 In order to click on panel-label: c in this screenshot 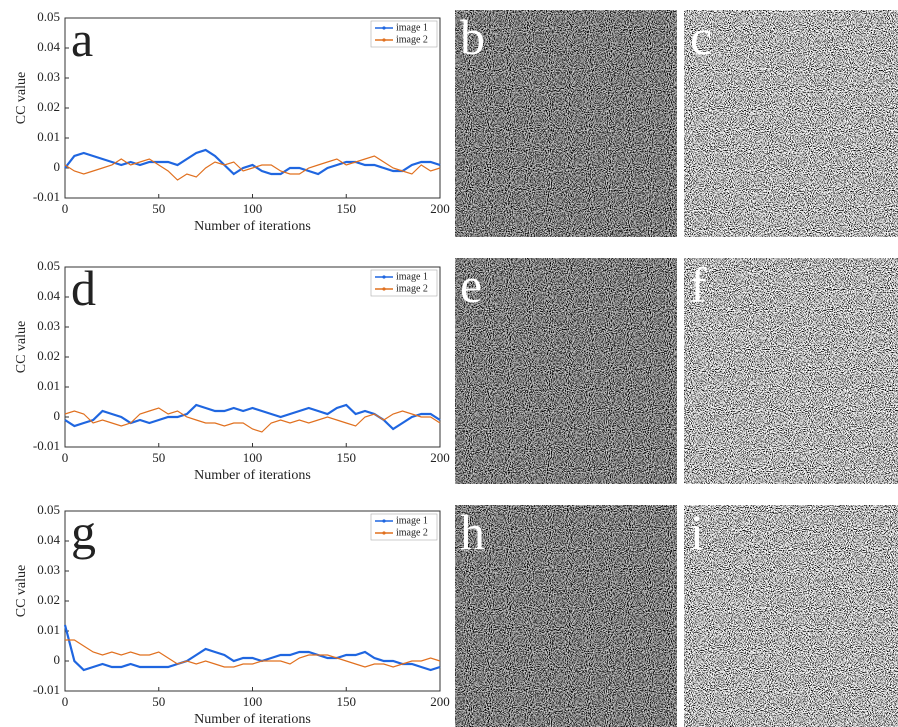, I will do `click(701, 37)`.